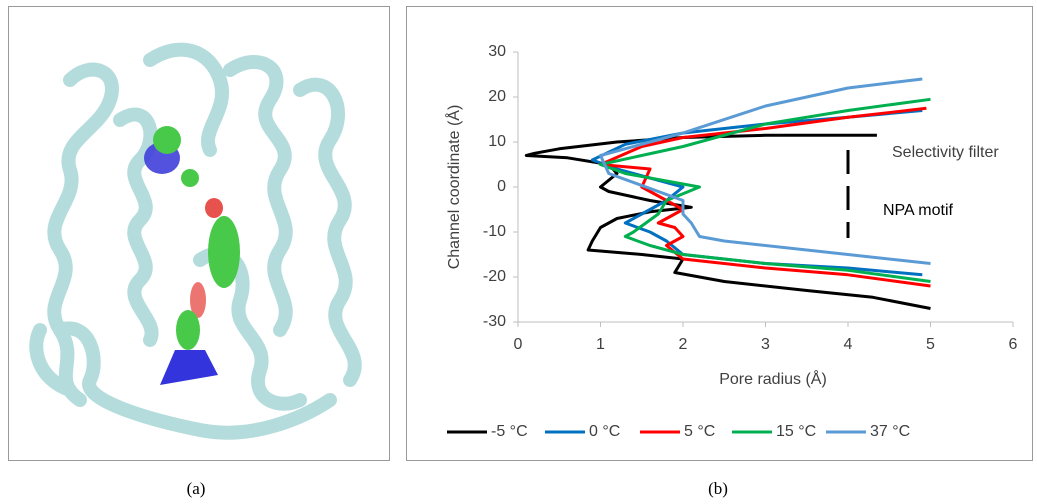 Image resolution: width=1037 pixels, height=504 pixels. What do you see at coordinates (848, 344) in the screenshot?
I see `x-tick-label: 4` at bounding box center [848, 344].